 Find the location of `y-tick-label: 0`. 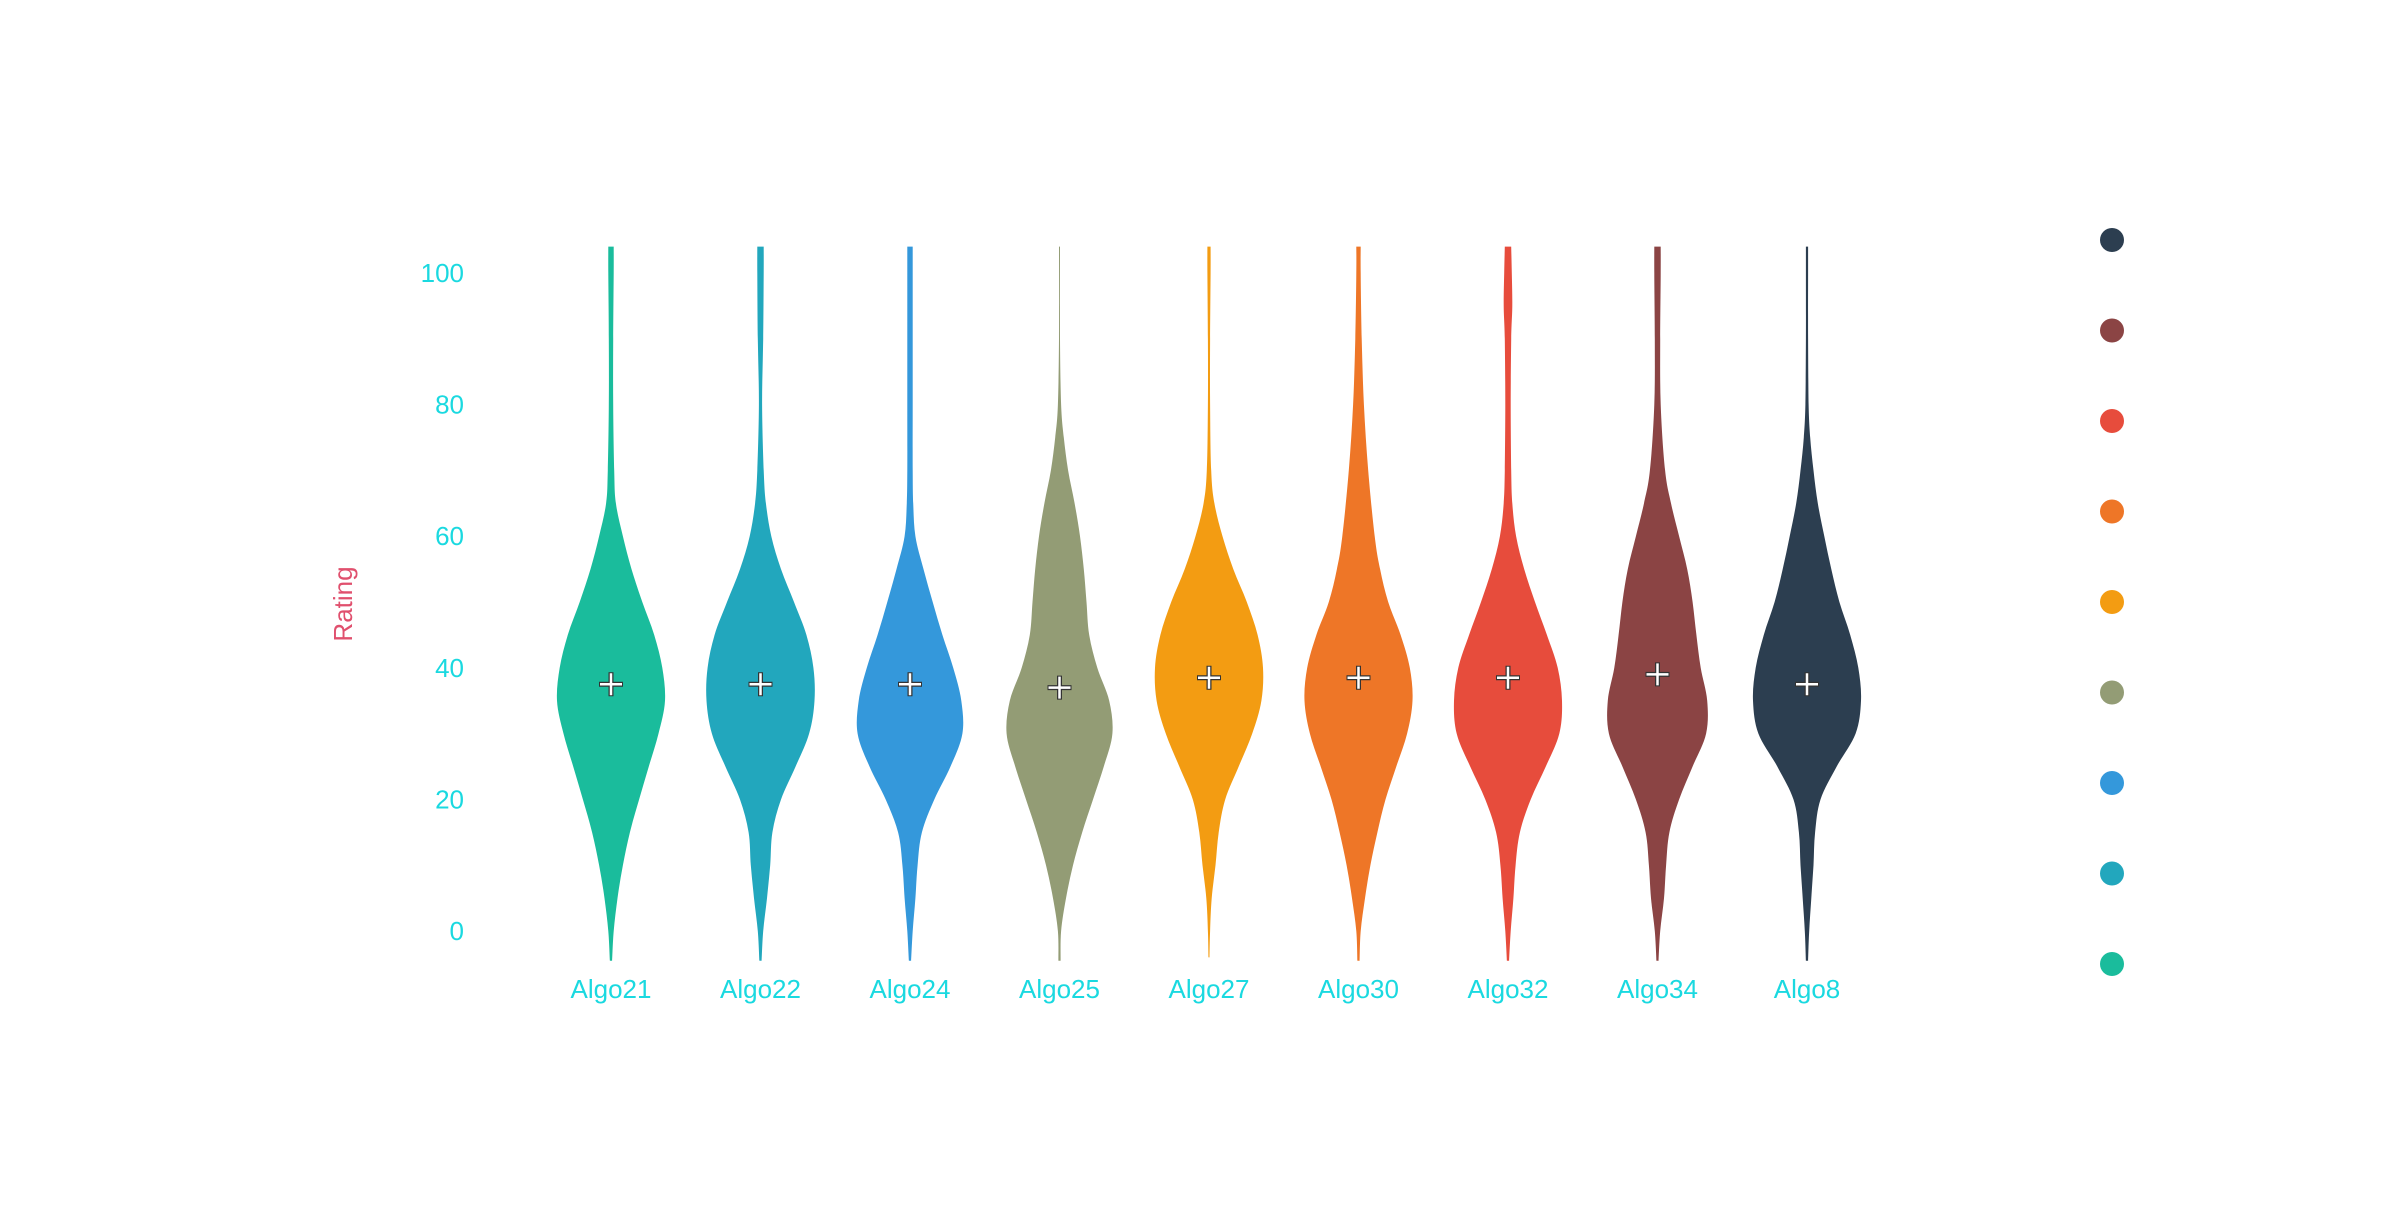

y-tick-label: 0 is located at coordinates (457, 931).